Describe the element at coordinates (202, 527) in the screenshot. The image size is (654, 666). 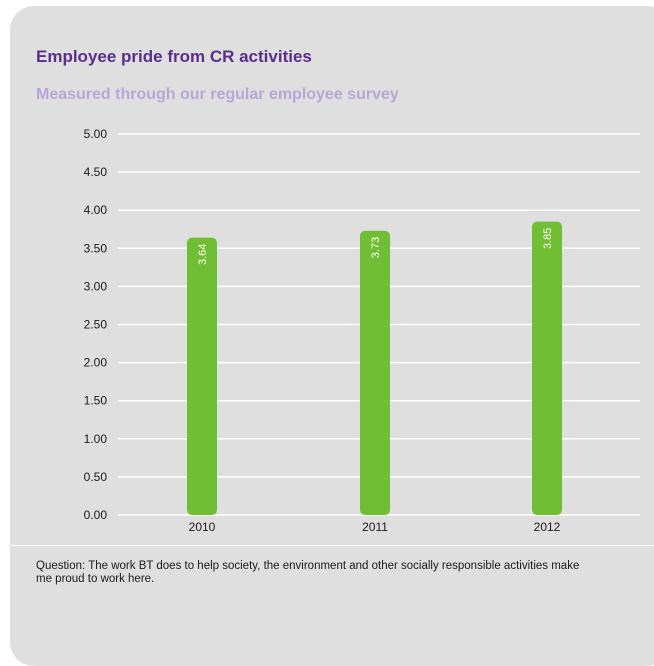
I see `x-tick-label: 2010` at that location.